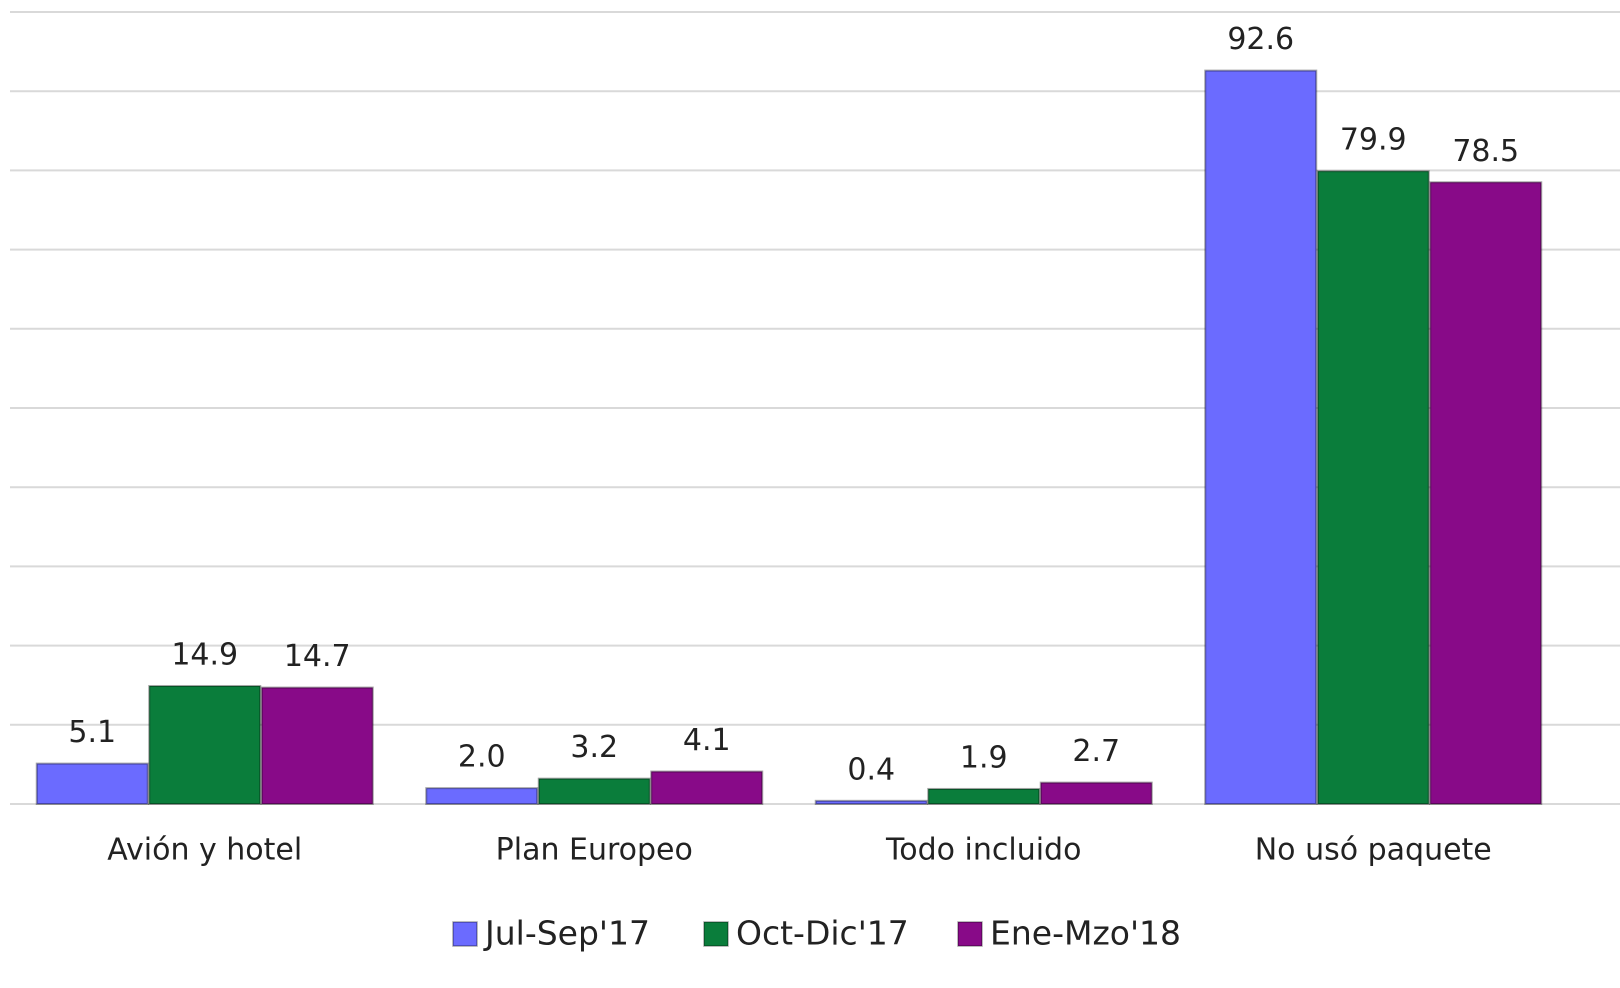  I want to click on legend-label: Ene-Mzo'18, so click(1085, 933).